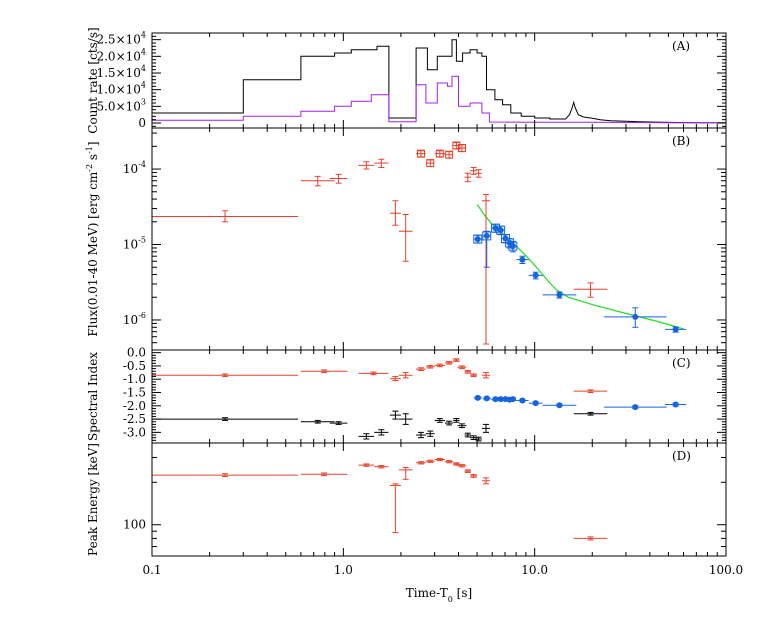 The width and height of the screenshot is (768, 639). What do you see at coordinates (439, 595) in the screenshot?
I see `x-axis-label: Time-T0 [s]` at bounding box center [439, 595].